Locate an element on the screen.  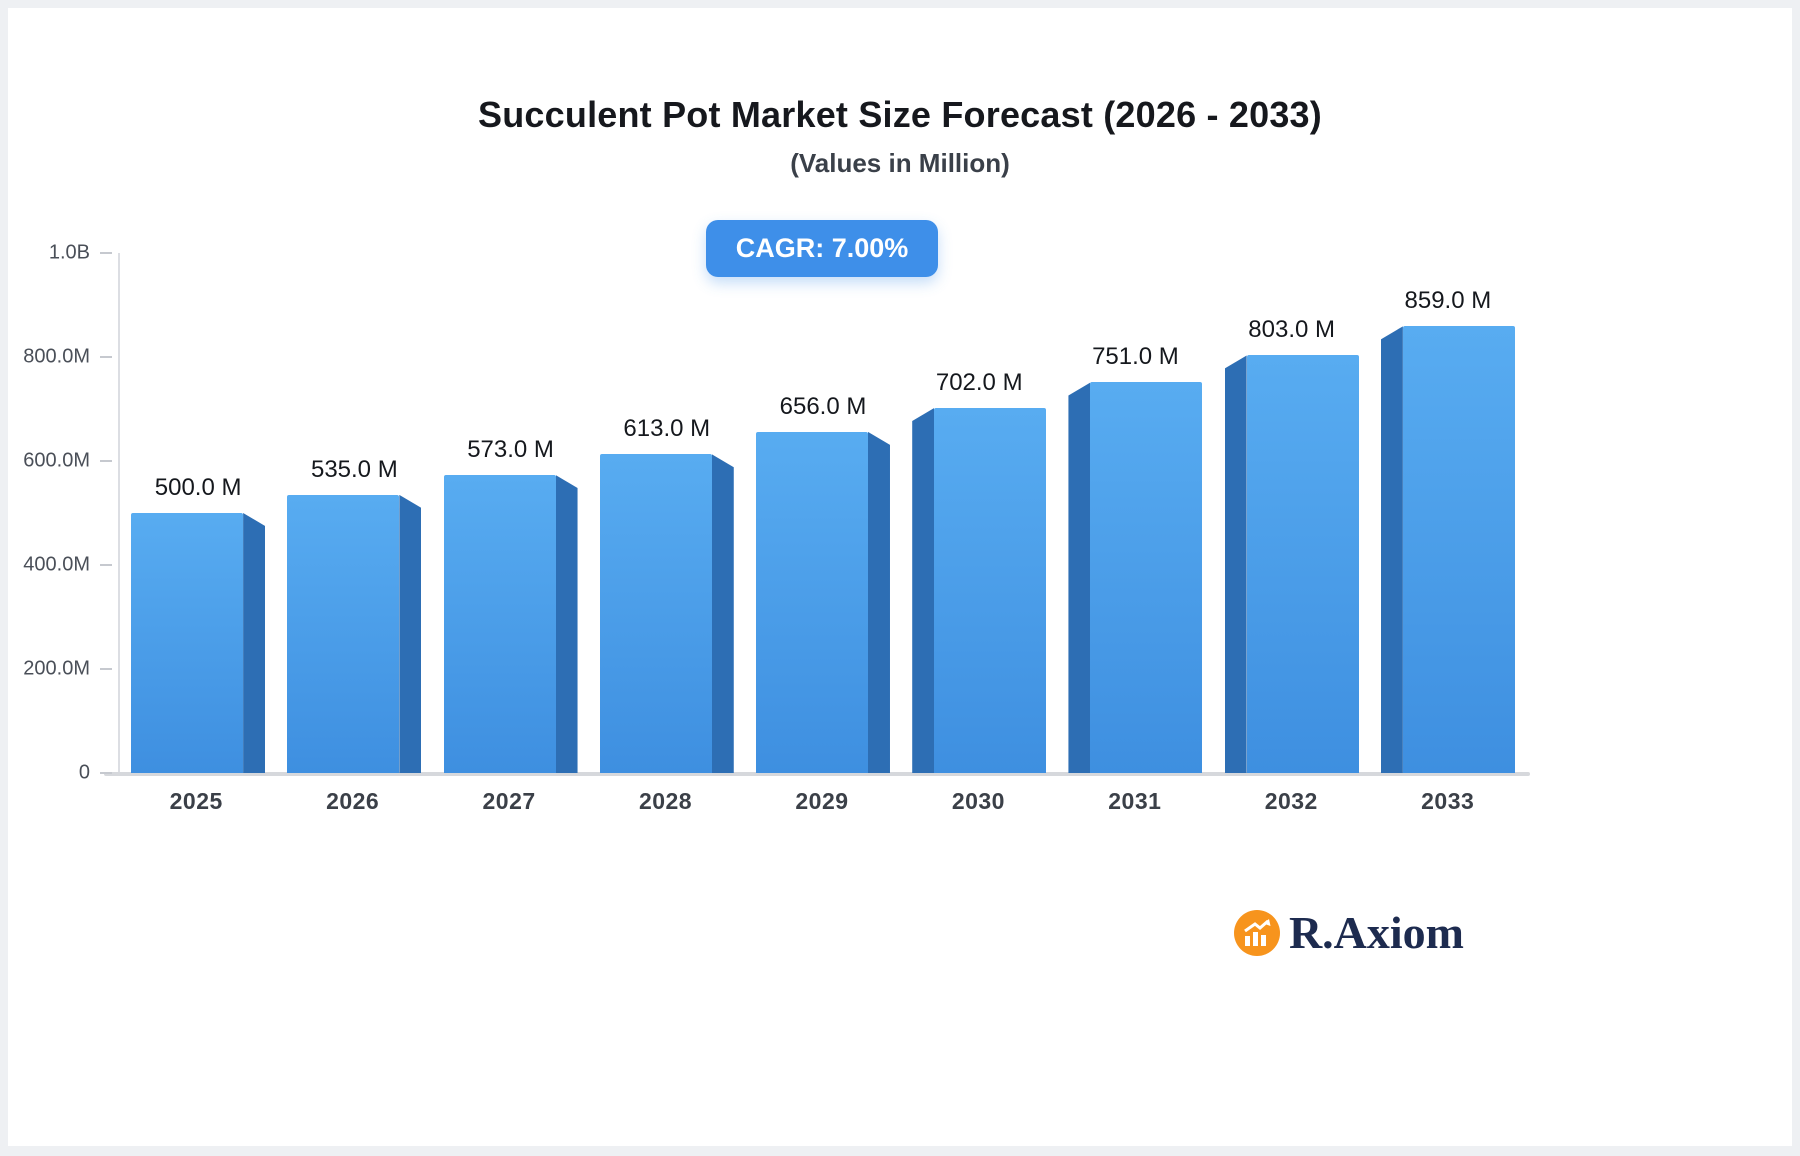
x-axis-labels: 2025 2026 2027 2028 2029 2030 2031 2032 2033 is located at coordinates (822, 801).